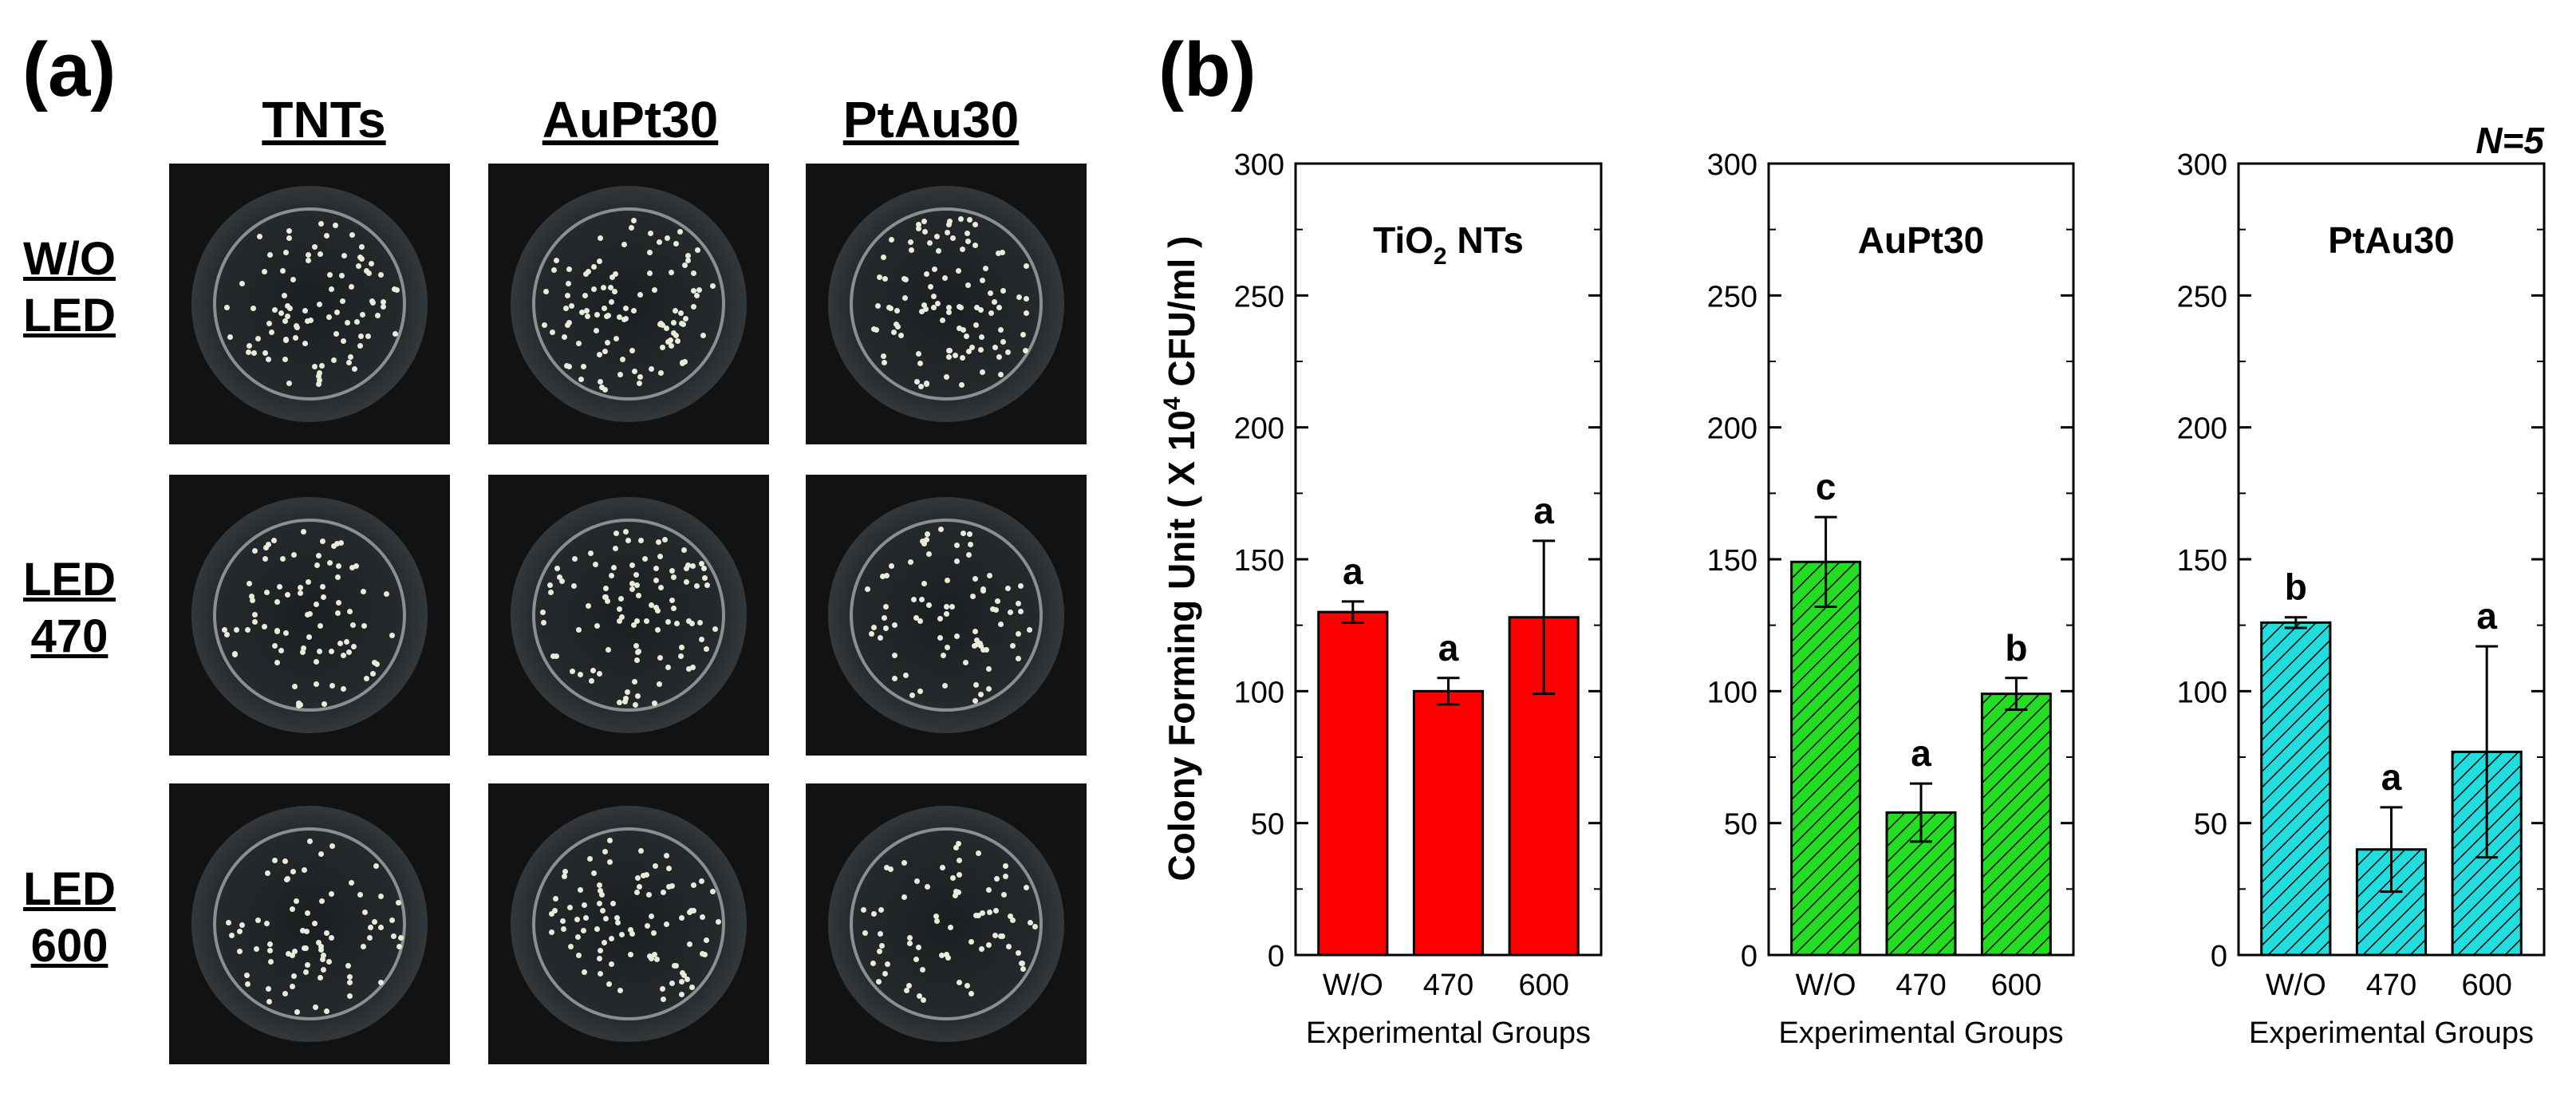  I want to click on x-tick-label: W/O, so click(1353, 986).